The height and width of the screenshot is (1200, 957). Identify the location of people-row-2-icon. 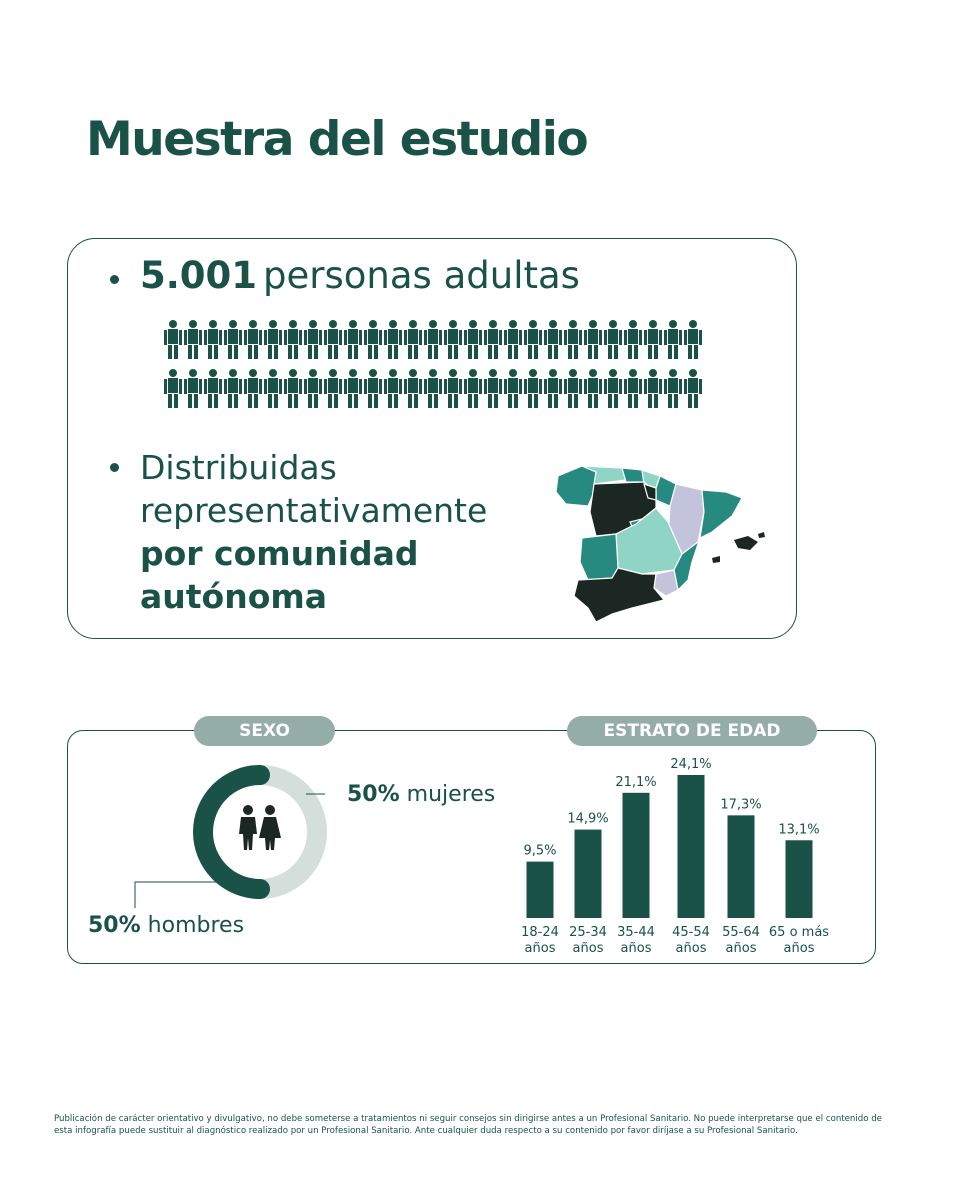
(433, 388).